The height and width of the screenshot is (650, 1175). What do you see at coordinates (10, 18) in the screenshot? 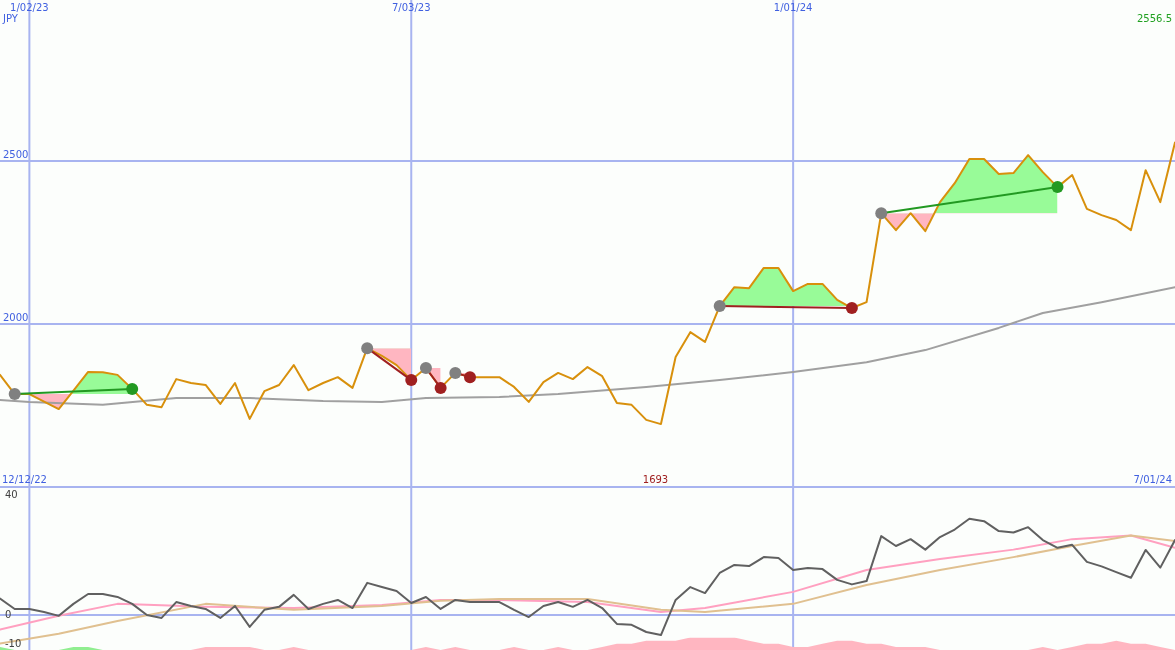
I see `y-axis-title: JPY` at bounding box center [10, 18].